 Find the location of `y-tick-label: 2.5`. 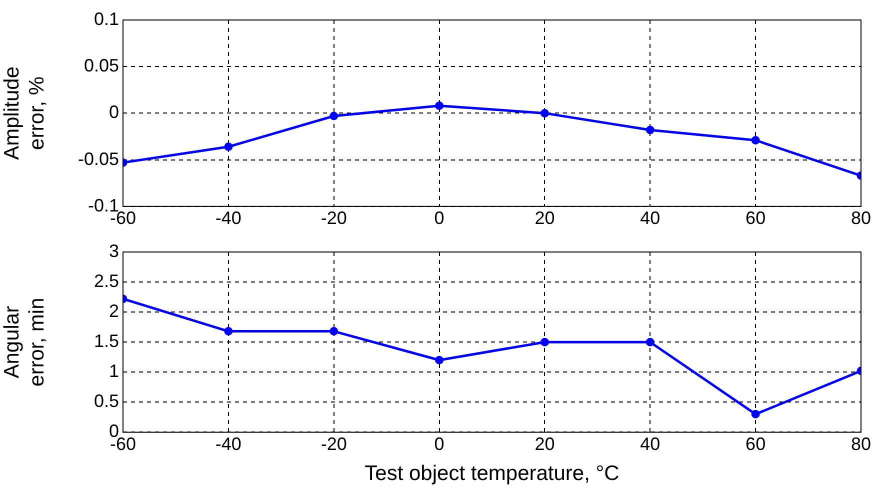

y-tick-label: 2.5 is located at coordinates (106, 281).